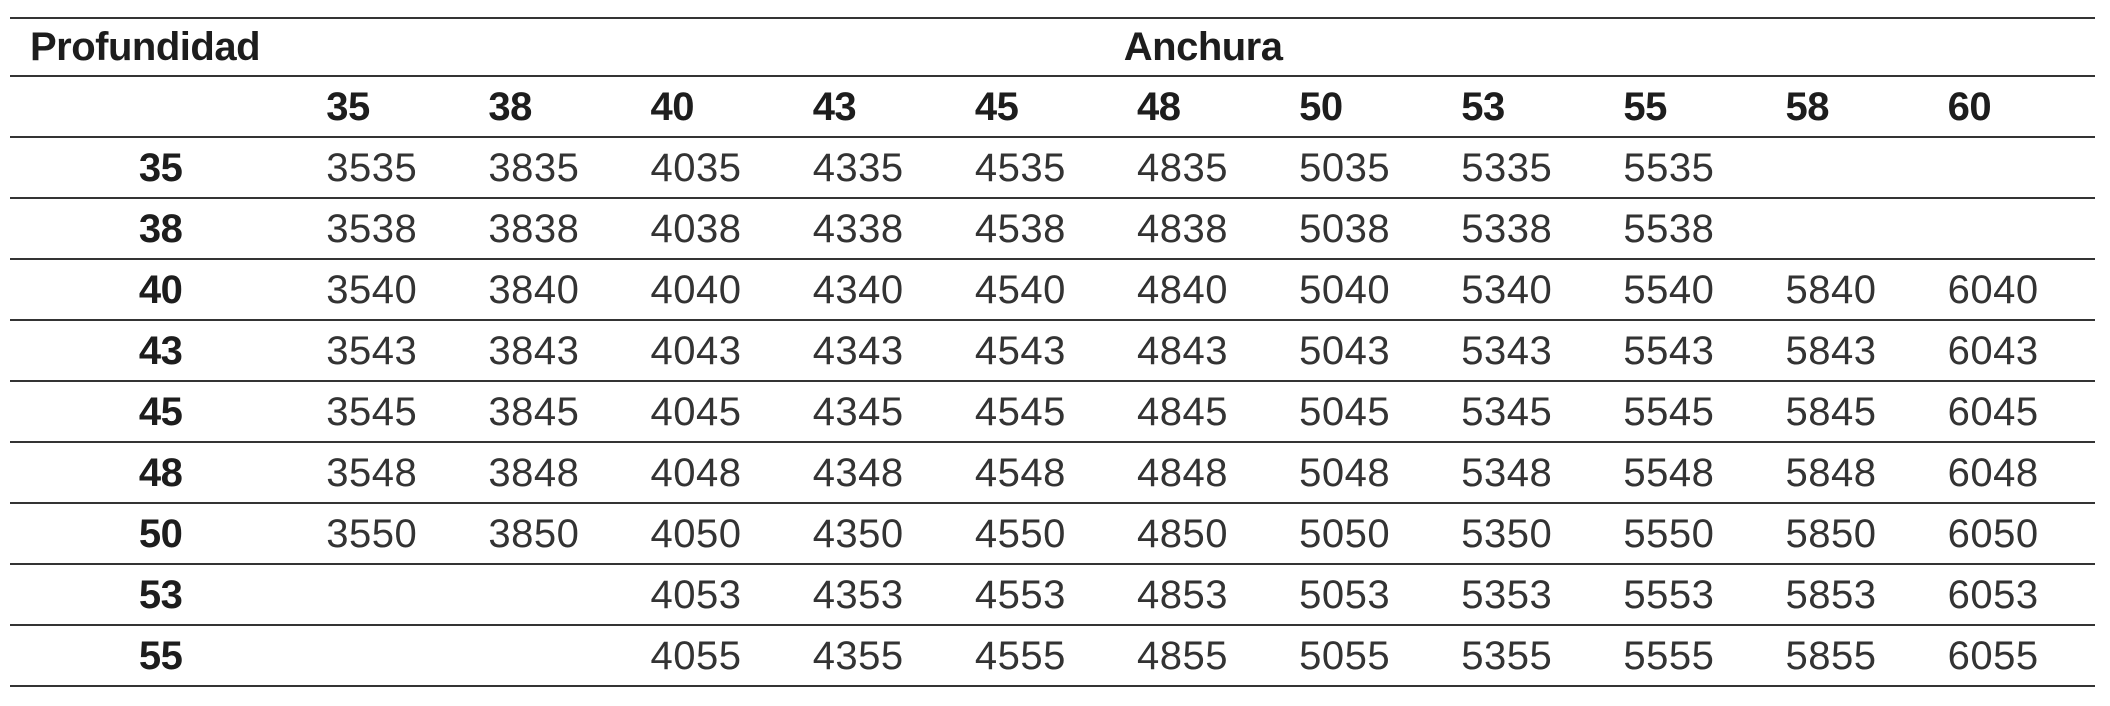  I want to click on table-cell: 5845, so click(1831, 411).